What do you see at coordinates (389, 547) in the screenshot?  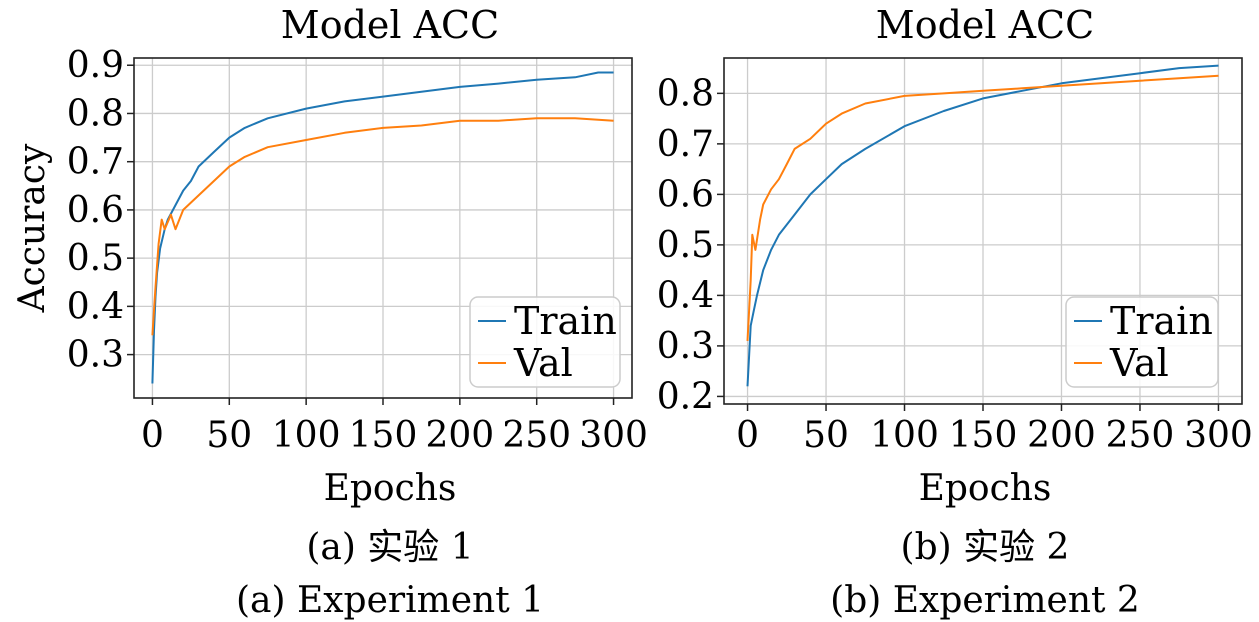 I see `caption-chinese: (a) 实验 1` at bounding box center [389, 547].